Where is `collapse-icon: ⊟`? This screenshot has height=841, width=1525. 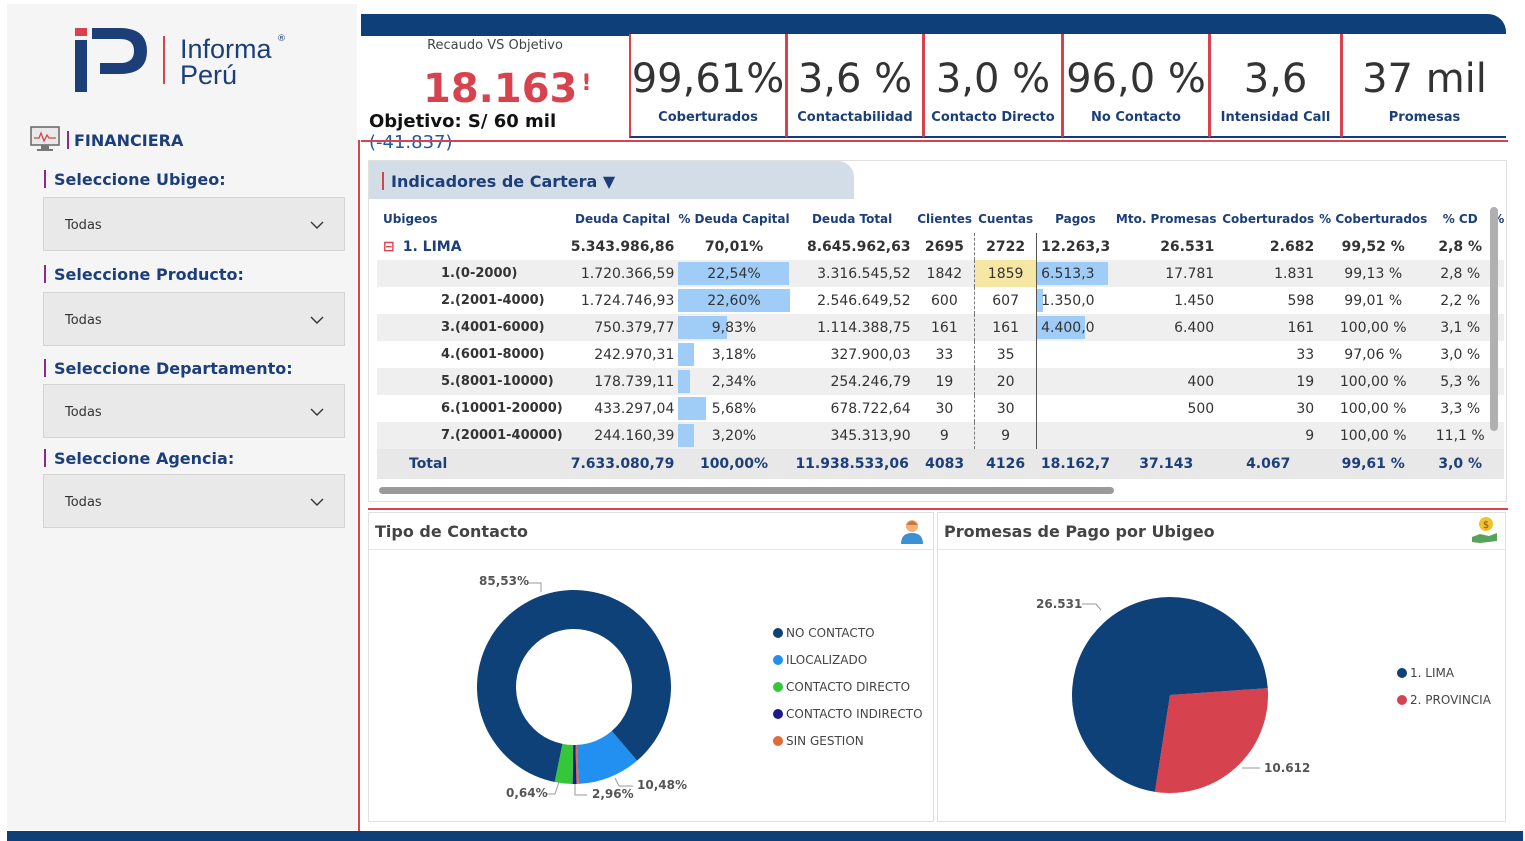
collapse-icon: ⊟ is located at coordinates (389, 246).